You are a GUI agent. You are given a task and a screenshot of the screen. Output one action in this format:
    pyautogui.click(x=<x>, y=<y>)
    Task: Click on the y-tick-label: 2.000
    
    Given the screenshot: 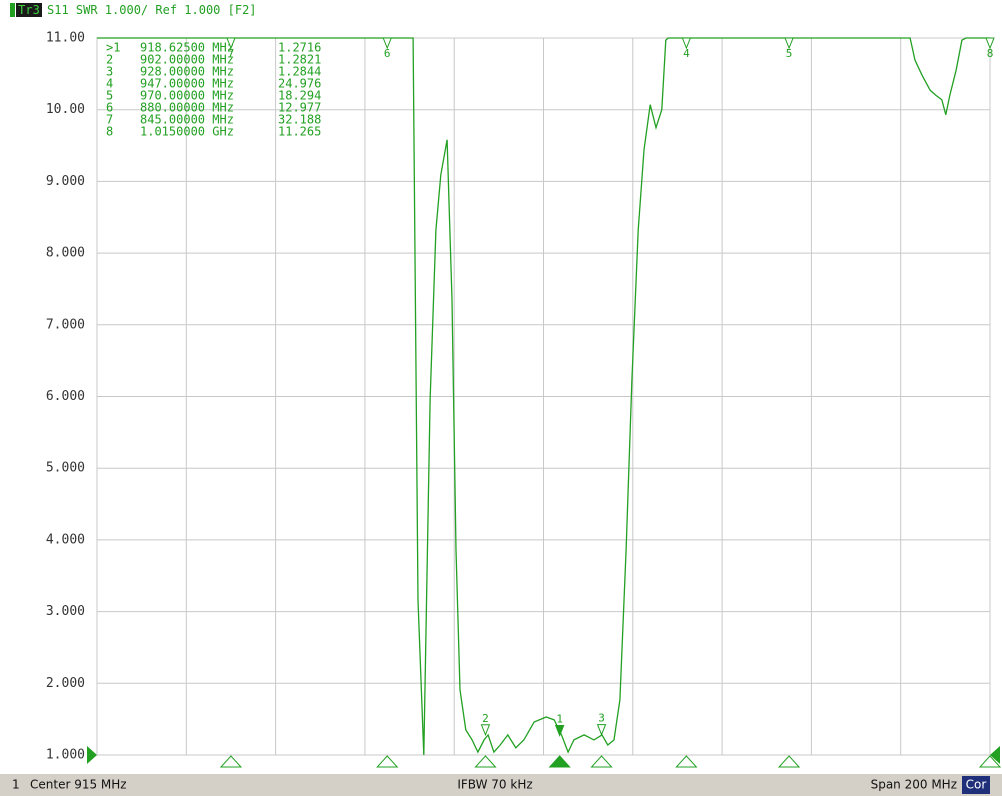 What is the action you would take?
    pyautogui.click(x=65, y=683)
    